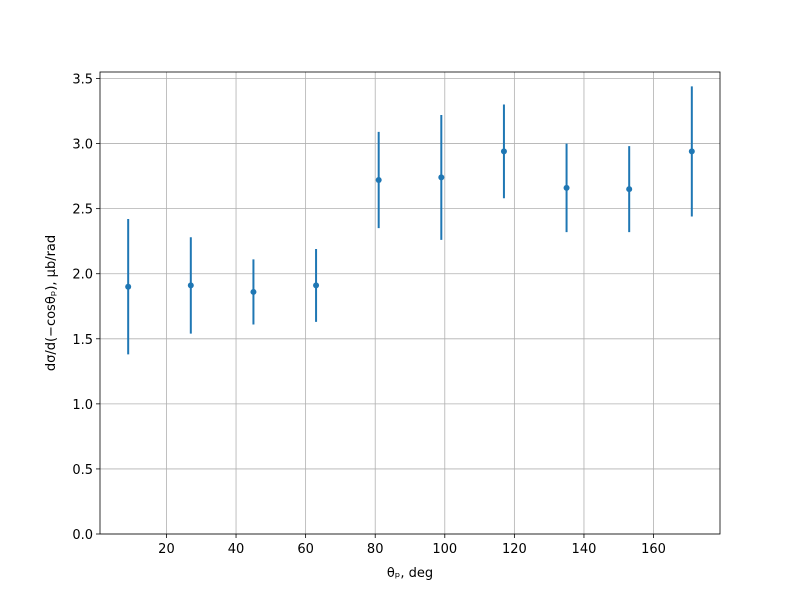  What do you see at coordinates (82, 405) in the screenshot?
I see `y-tick-label: 1.0` at bounding box center [82, 405].